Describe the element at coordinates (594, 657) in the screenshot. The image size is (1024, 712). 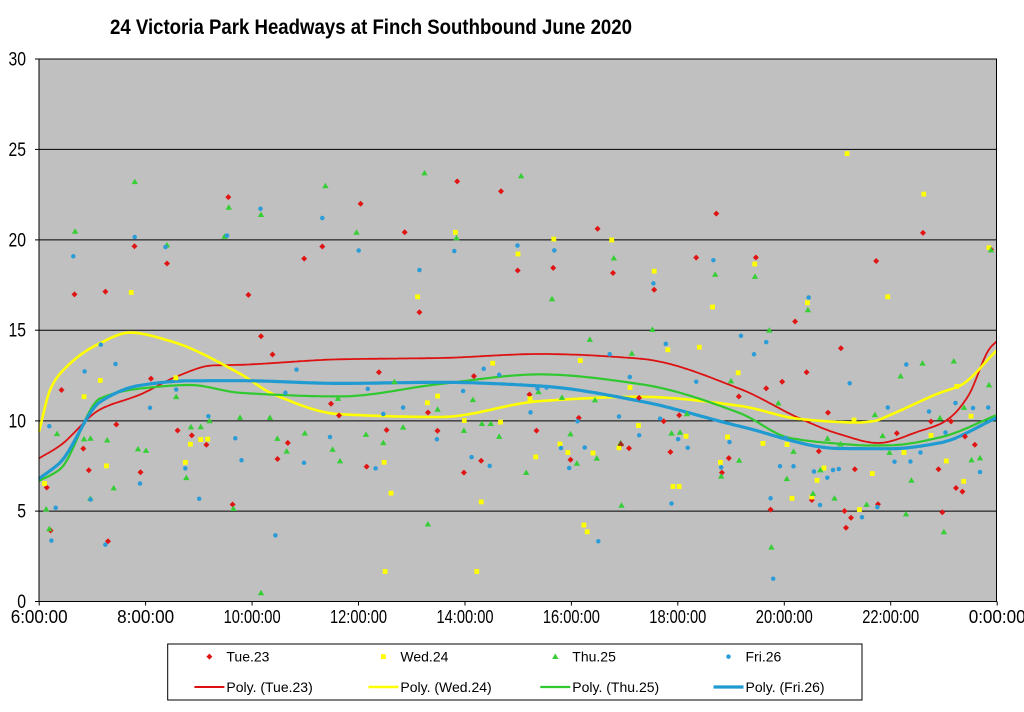
I see `svg-text: Thu.25` at that location.